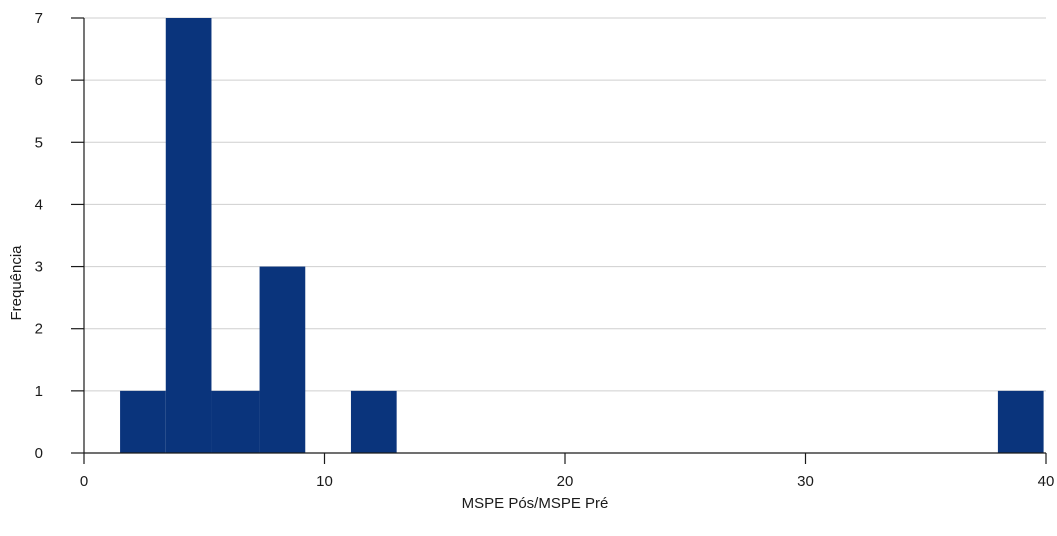 This screenshot has height=536, width=1057. Describe the element at coordinates (39, 80) in the screenshot. I see `y-tick-label-6: 6` at that location.